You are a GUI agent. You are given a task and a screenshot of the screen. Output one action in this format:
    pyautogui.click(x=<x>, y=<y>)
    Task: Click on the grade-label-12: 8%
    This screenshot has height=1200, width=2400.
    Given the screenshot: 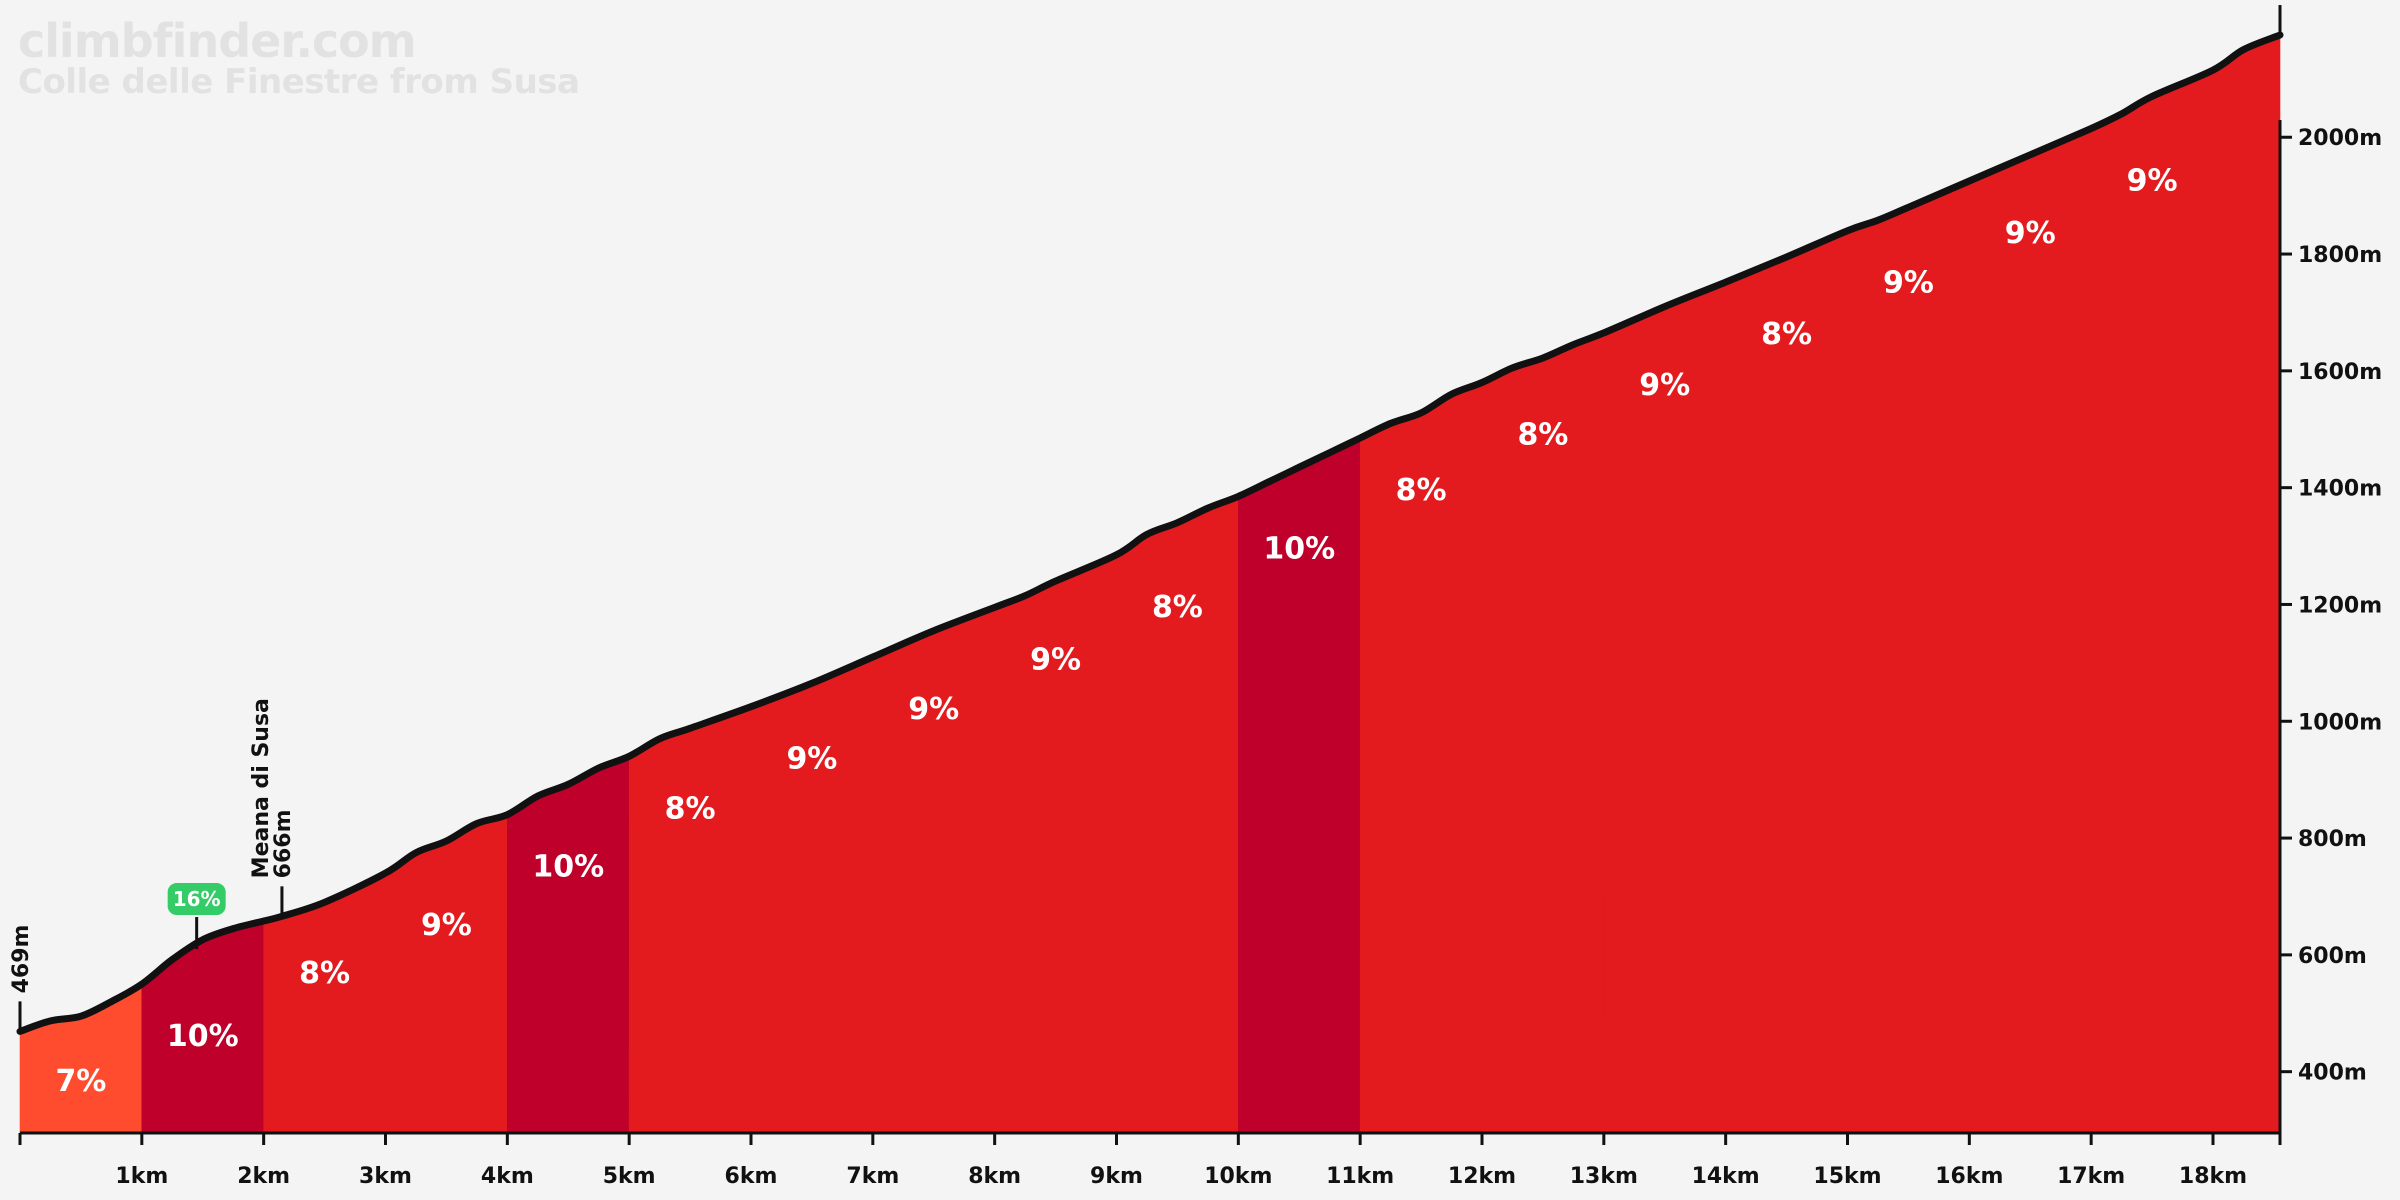 What is the action you would take?
    pyautogui.click(x=1421, y=490)
    